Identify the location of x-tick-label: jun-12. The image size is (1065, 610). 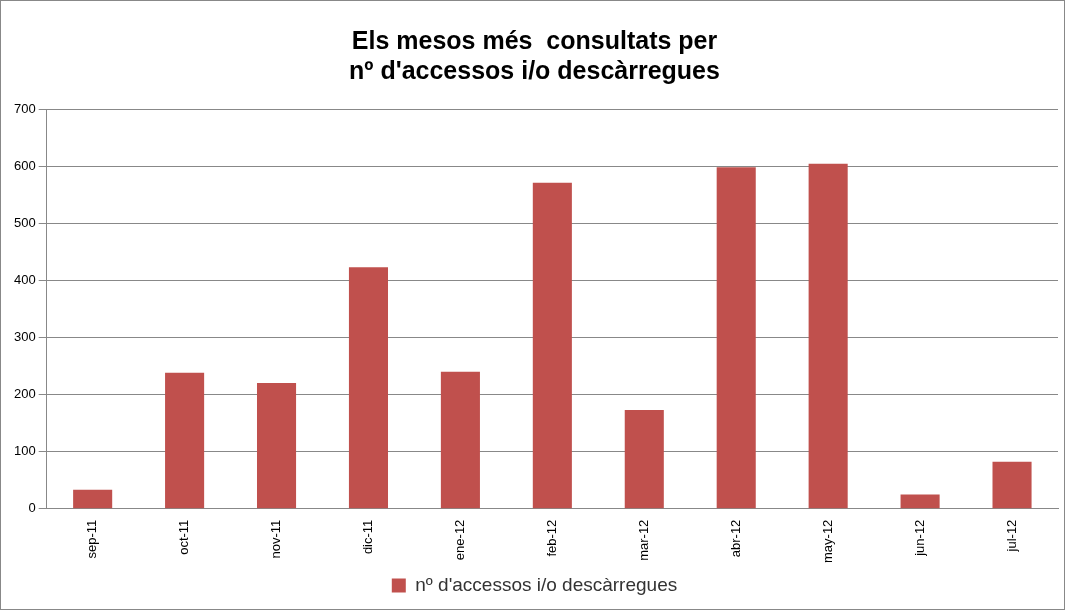
(919, 538).